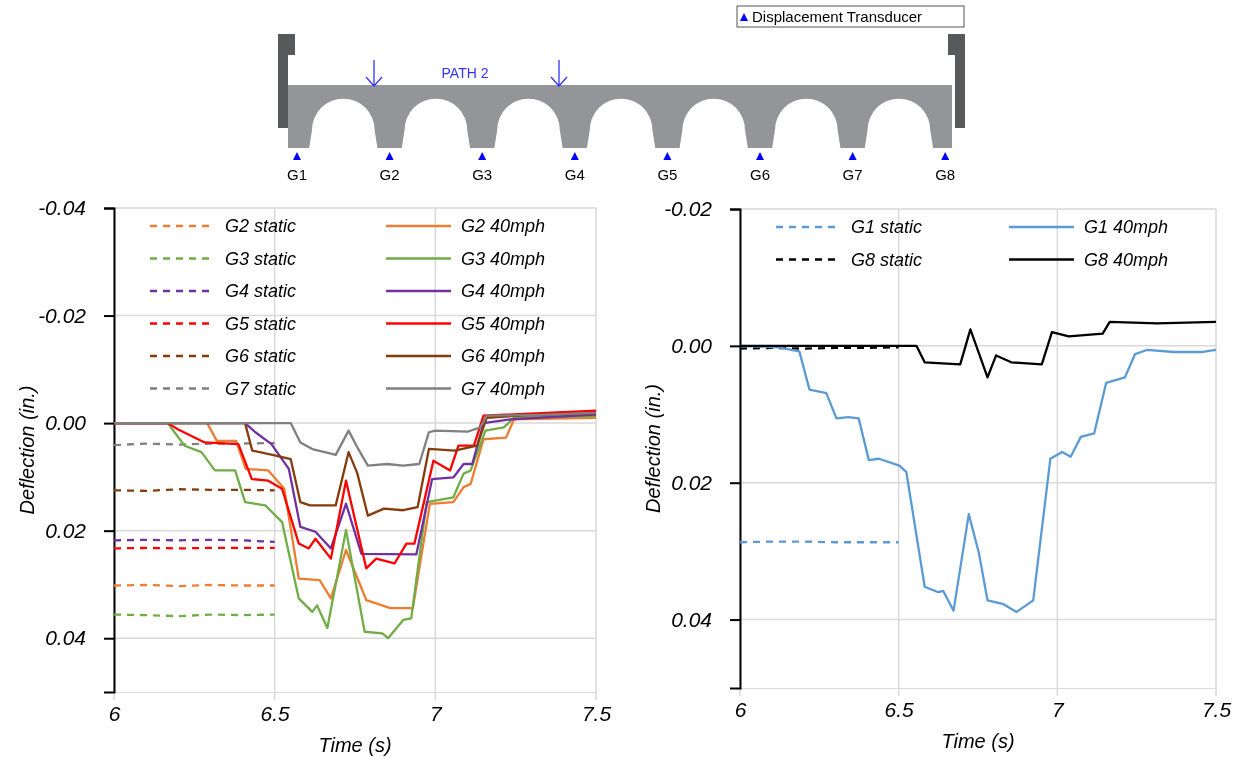  Describe the element at coordinates (482, 174) in the screenshot. I see `text: G3` at that location.